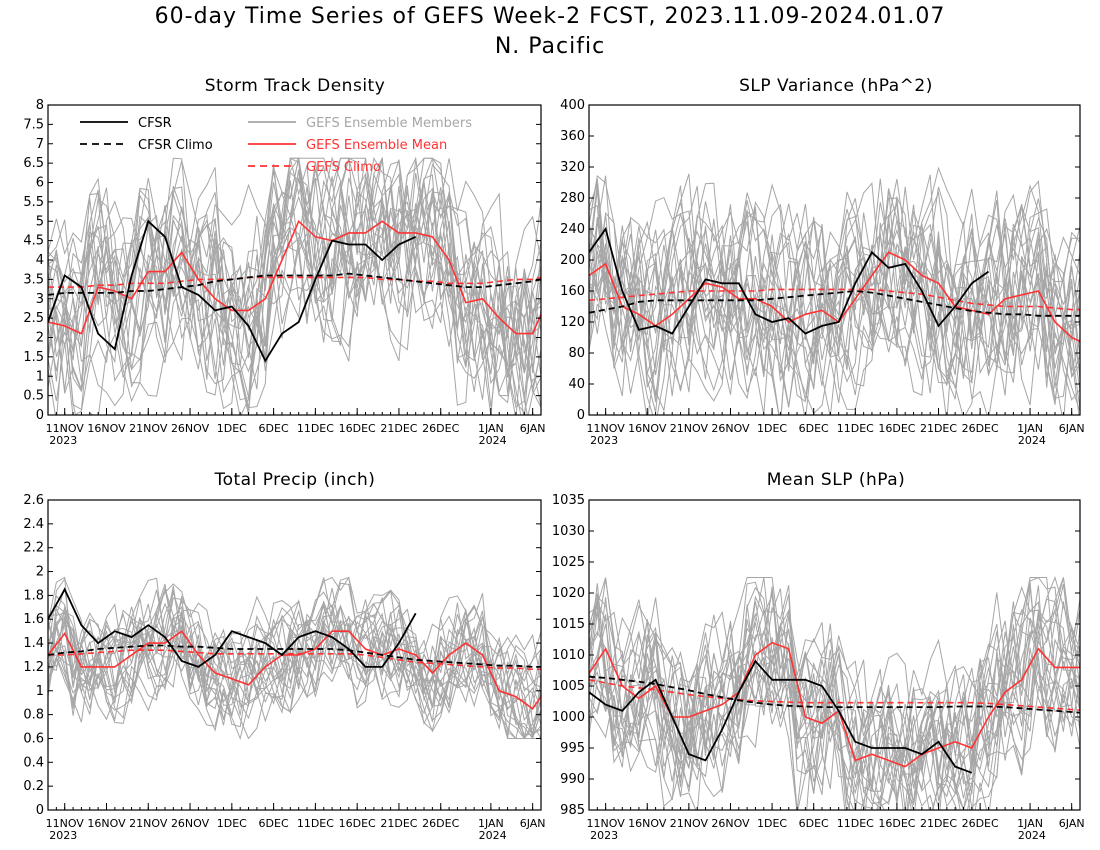 This screenshot has width=1100, height=850. What do you see at coordinates (33, 318) in the screenshot?
I see `y-tick-label: 2.5` at bounding box center [33, 318].